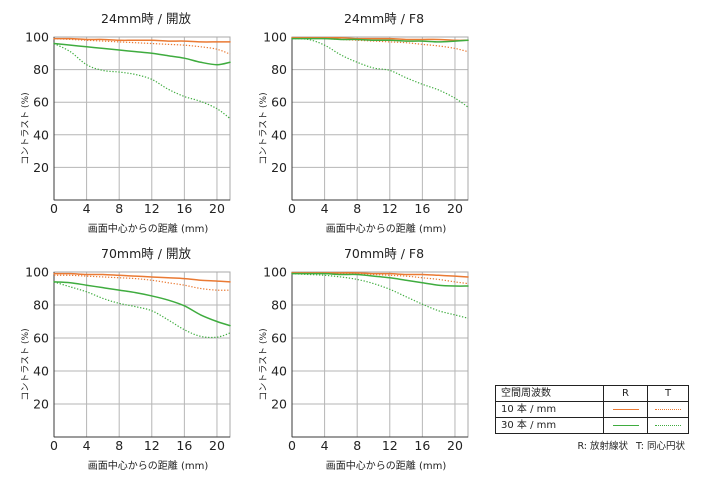 This screenshot has height=477, width=715. I want to click on legend-row: 10 本 / mm, so click(592, 409).